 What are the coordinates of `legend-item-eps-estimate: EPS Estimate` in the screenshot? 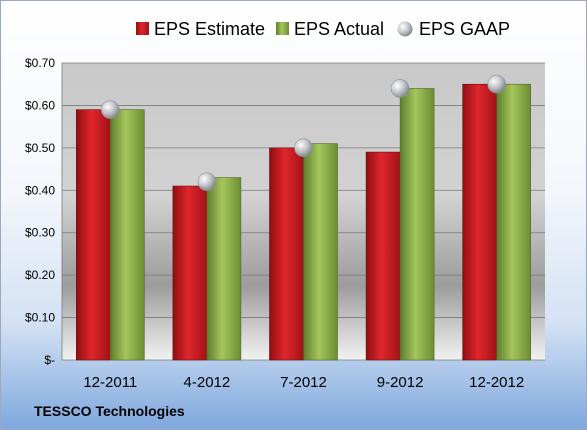 It's located at (200, 29).